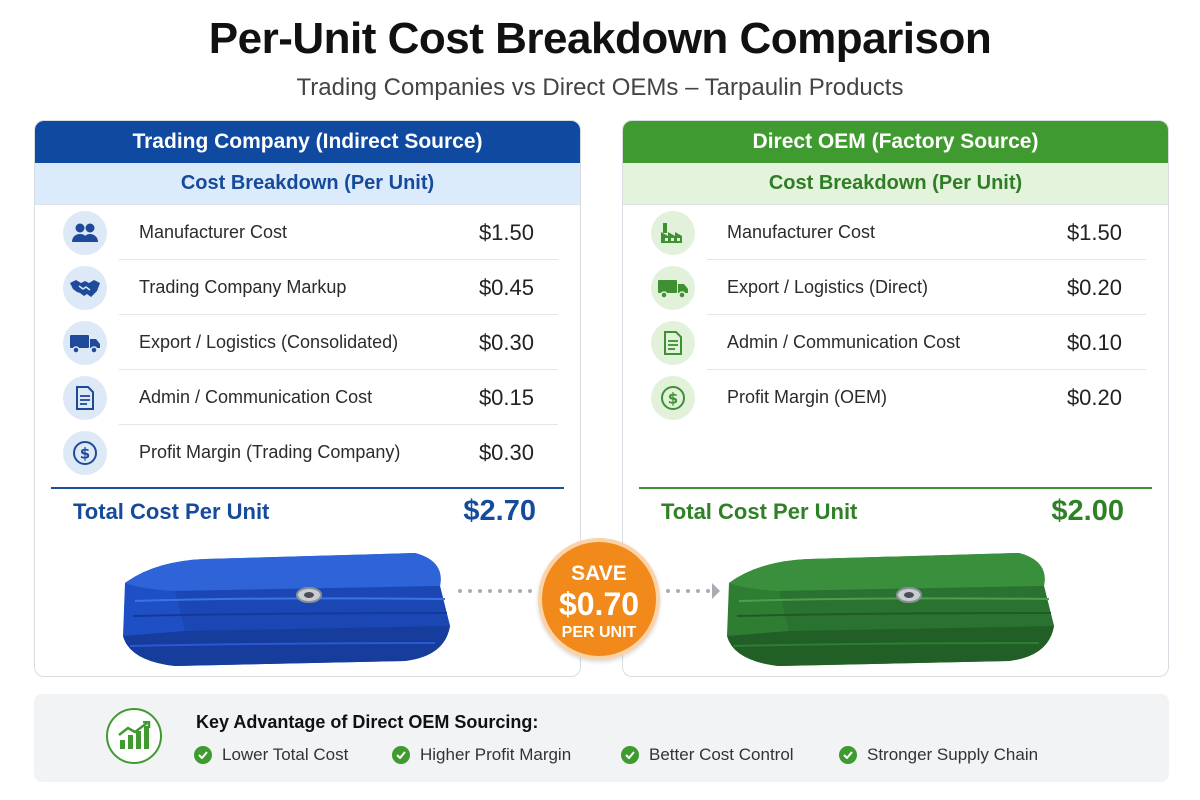  Describe the element at coordinates (85, 287) in the screenshot. I see `handshake-icon` at that location.